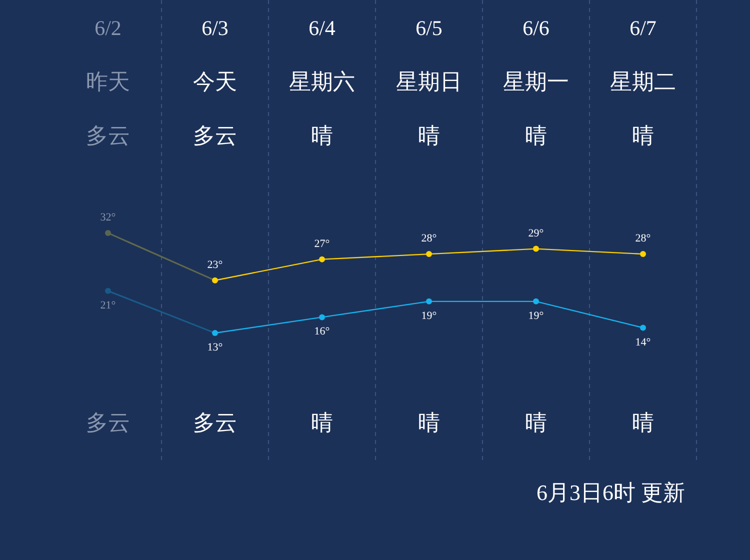 This screenshot has width=750, height=560. Describe the element at coordinates (536, 28) in the screenshot. I see `x-tick-label: 6/6` at that location.